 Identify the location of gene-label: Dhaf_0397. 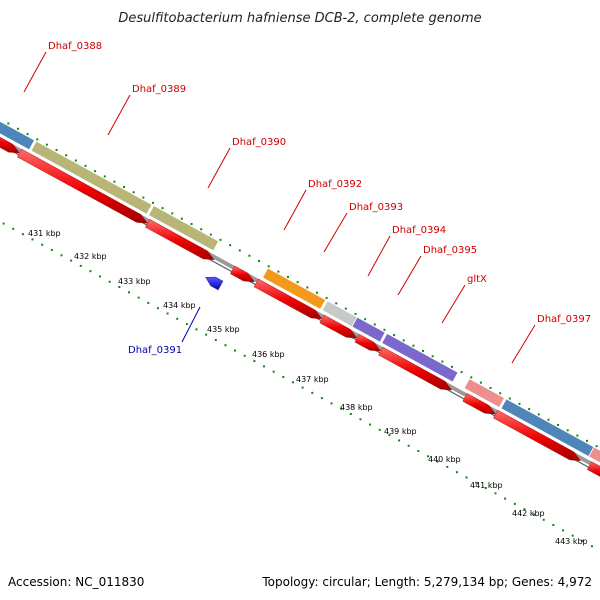
(564, 319).